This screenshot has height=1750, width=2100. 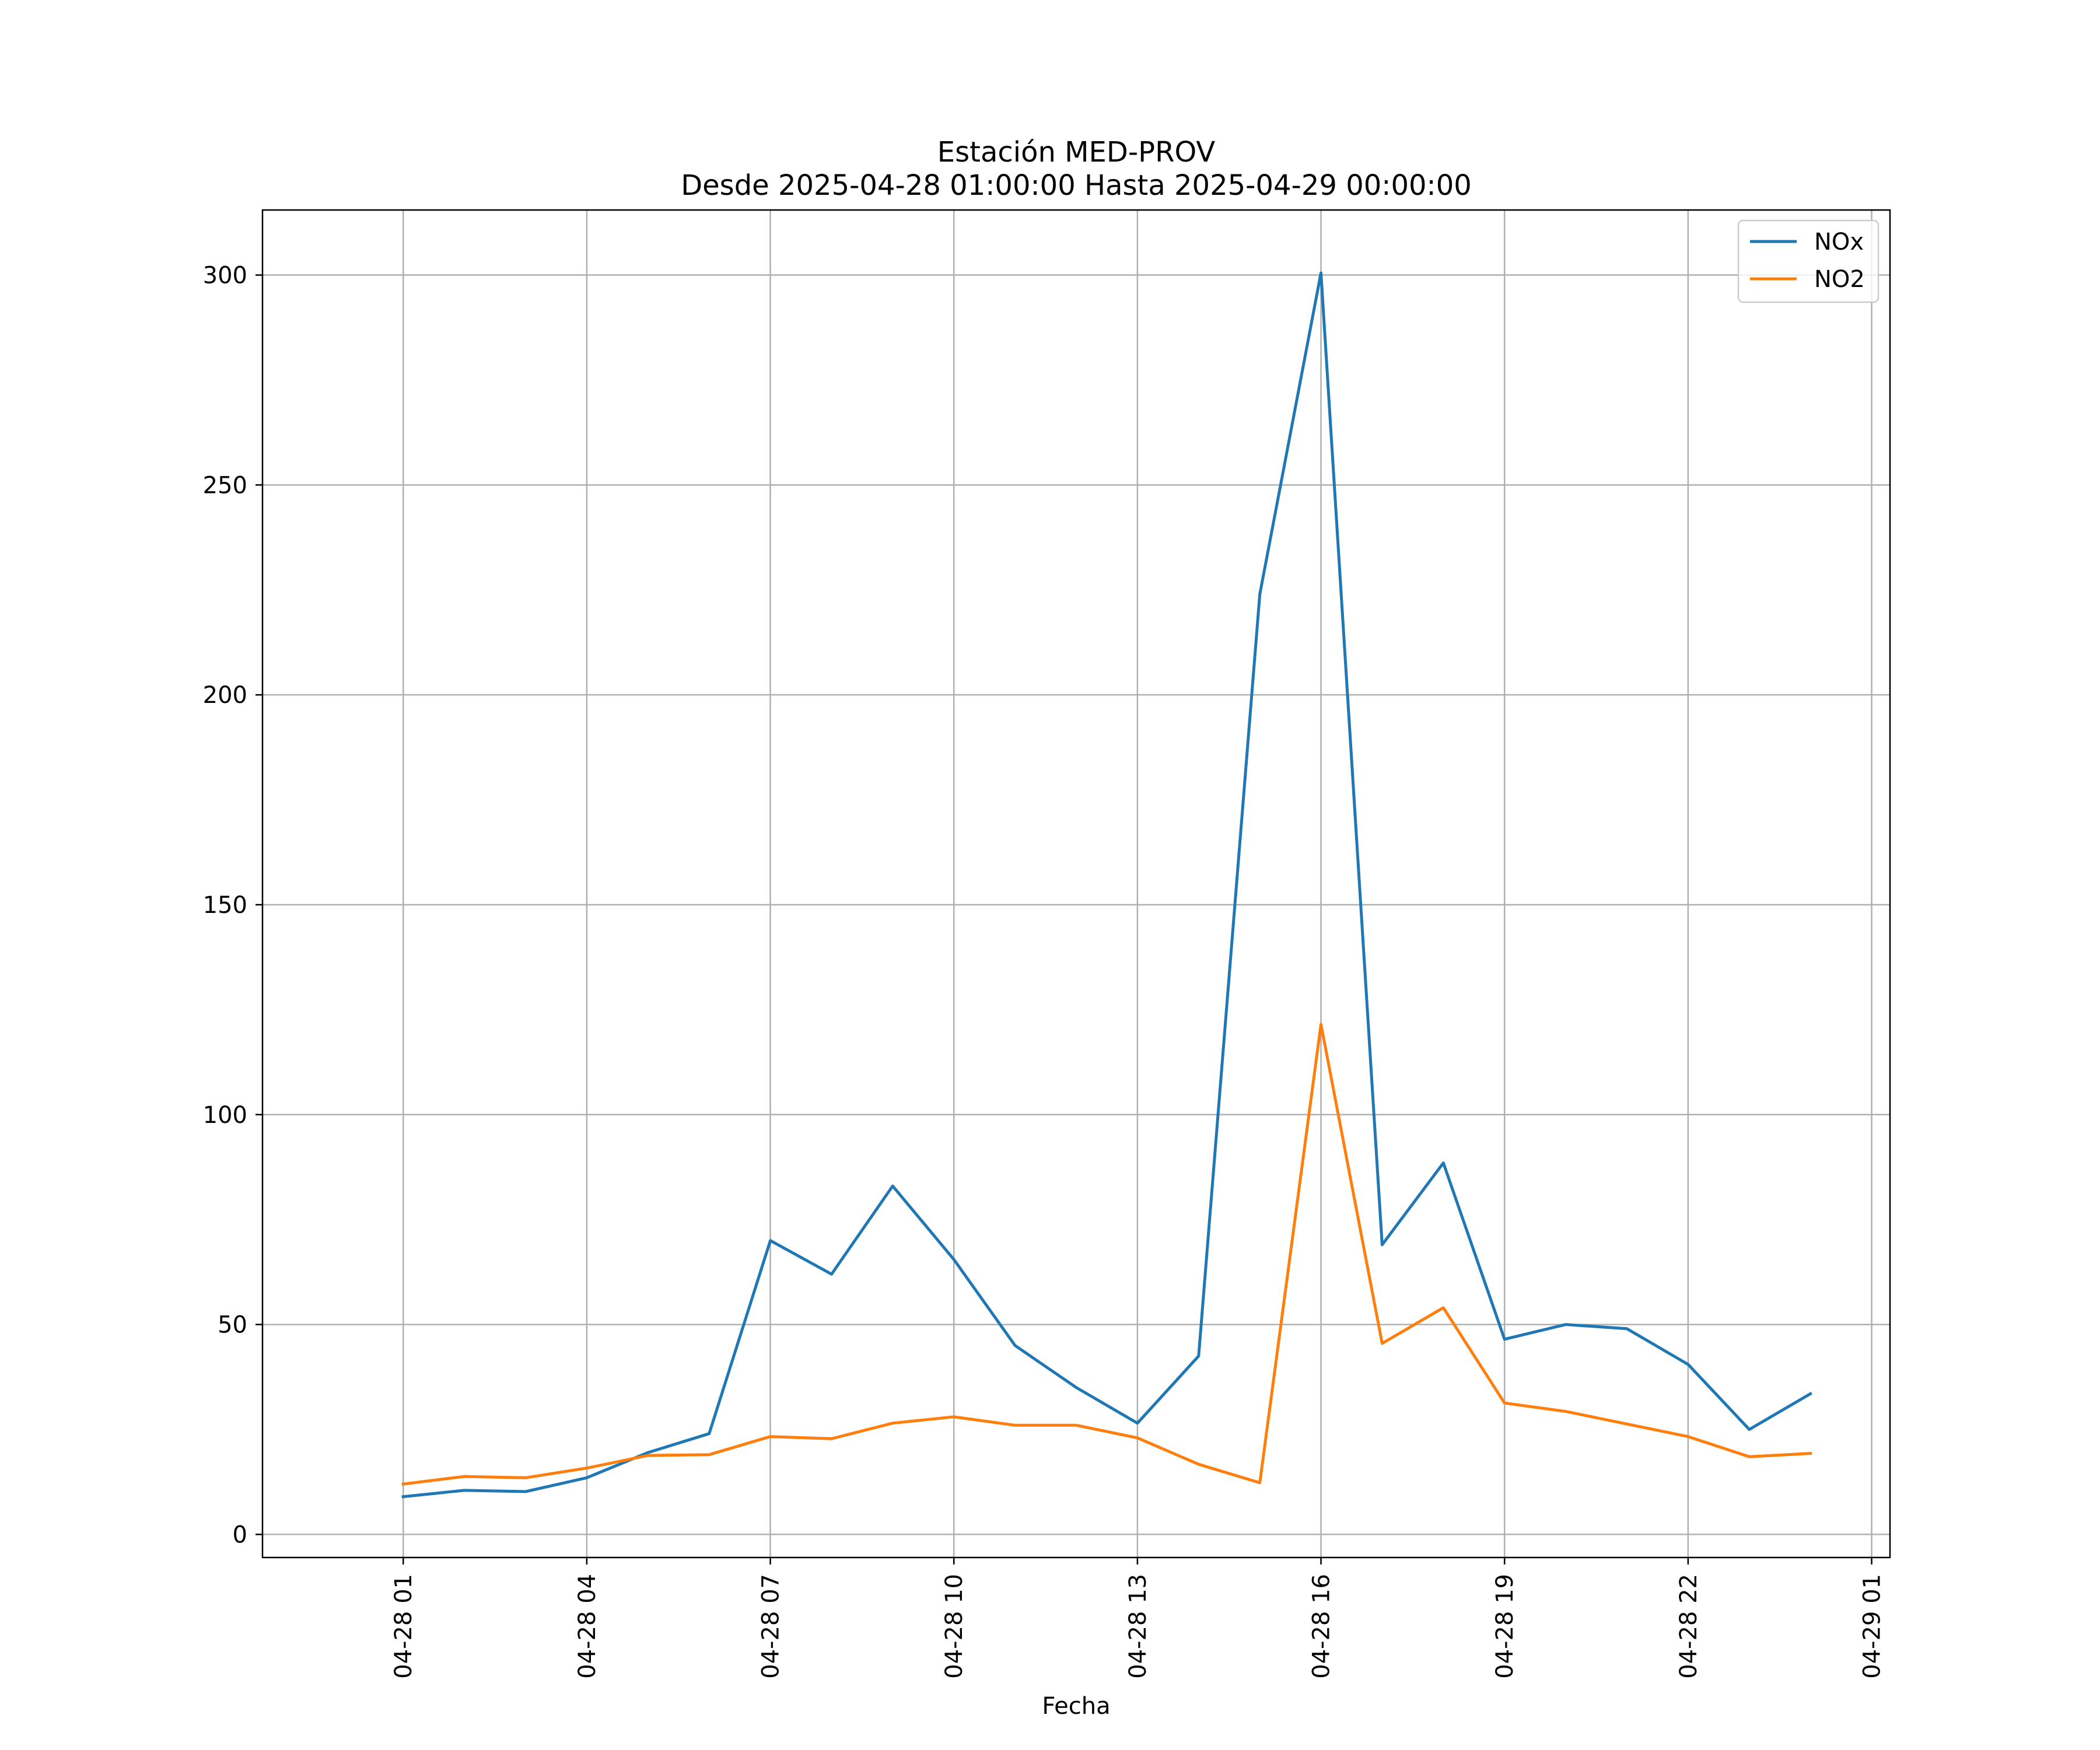 I want to click on y-tick-label: 250, so click(x=225, y=485).